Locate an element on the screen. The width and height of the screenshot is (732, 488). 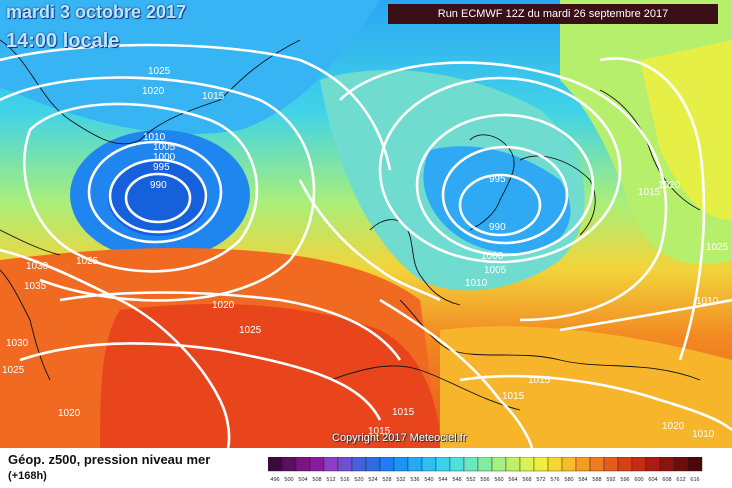
forecast-time: 14:00 locale is located at coordinates (63, 41).